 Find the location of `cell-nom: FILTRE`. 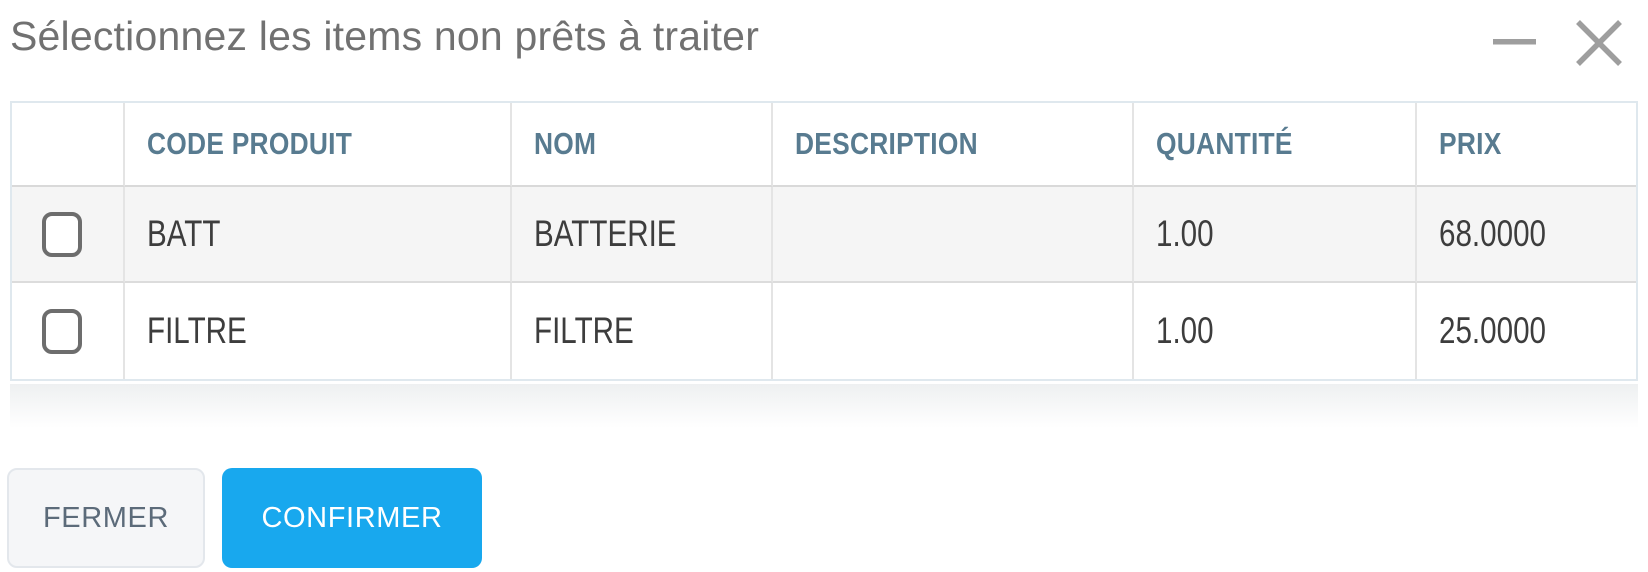

cell-nom: FILTRE is located at coordinates (642, 331).